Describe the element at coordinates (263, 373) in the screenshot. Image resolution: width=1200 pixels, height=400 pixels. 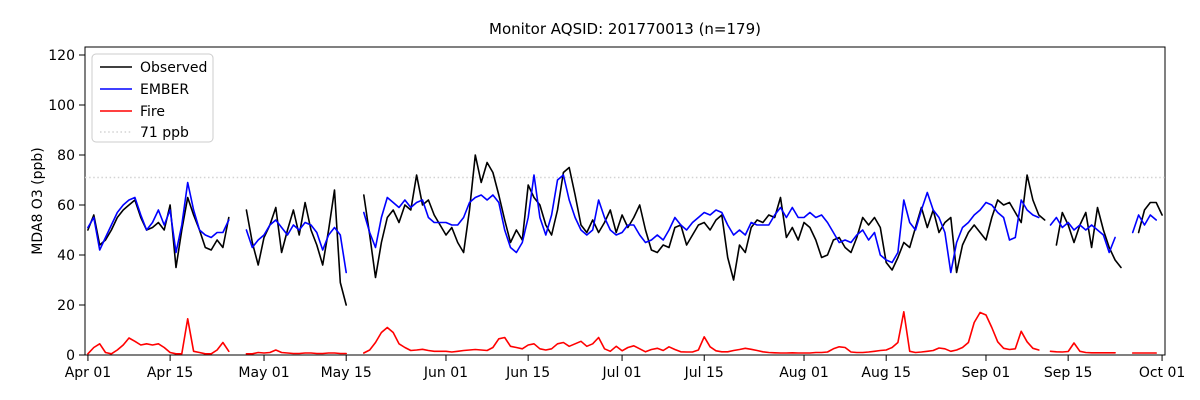
I see `x-tick-label: May 01` at that location.